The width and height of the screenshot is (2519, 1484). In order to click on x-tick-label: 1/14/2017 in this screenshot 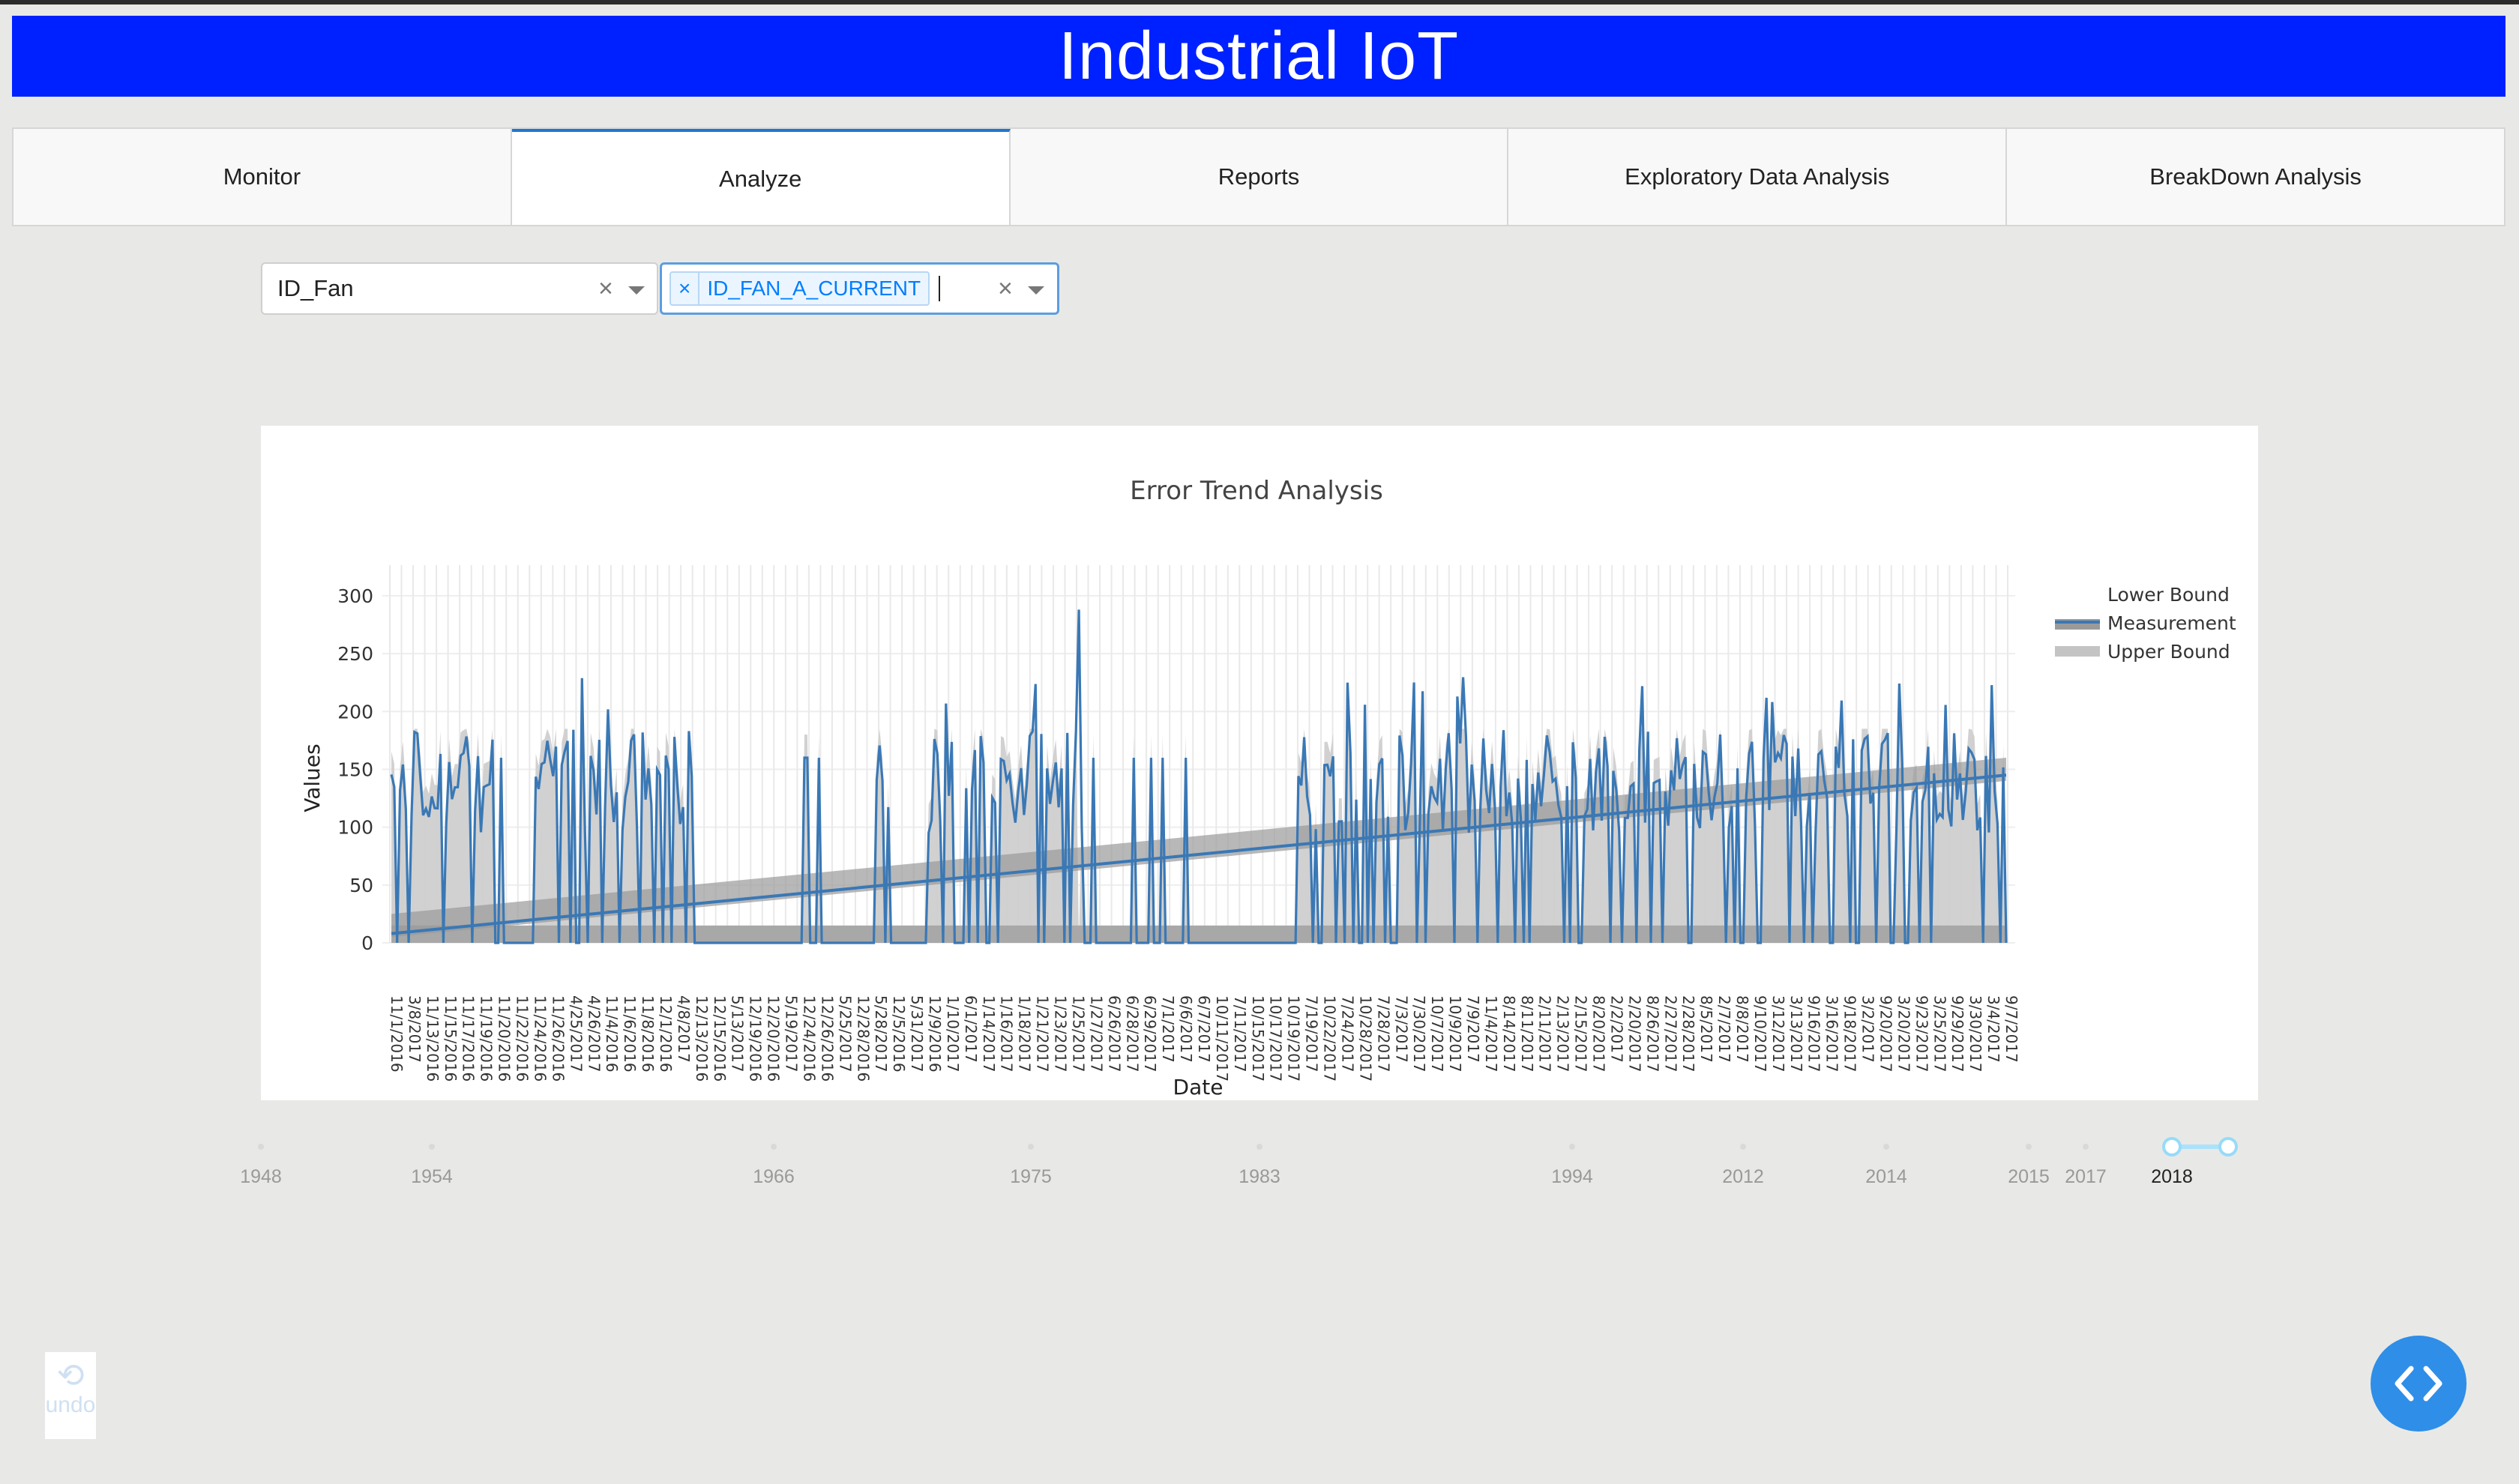, I will do `click(989, 1034)`.